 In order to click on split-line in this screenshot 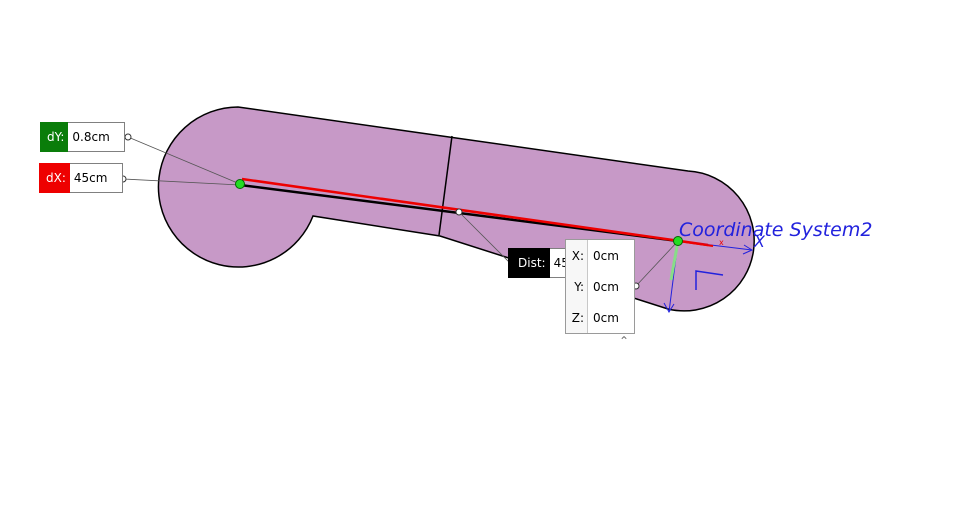, I will do `click(445, 185)`.